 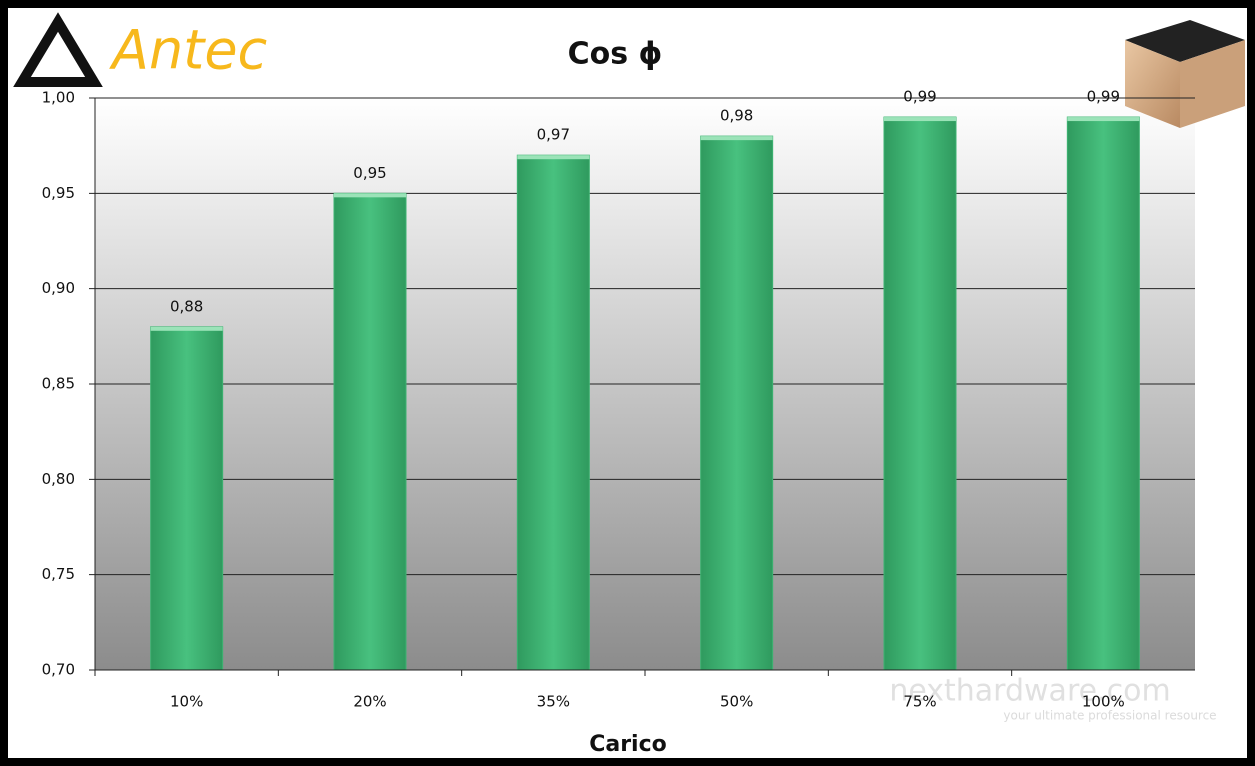 I want to click on product-image, so click(x=1185, y=74).